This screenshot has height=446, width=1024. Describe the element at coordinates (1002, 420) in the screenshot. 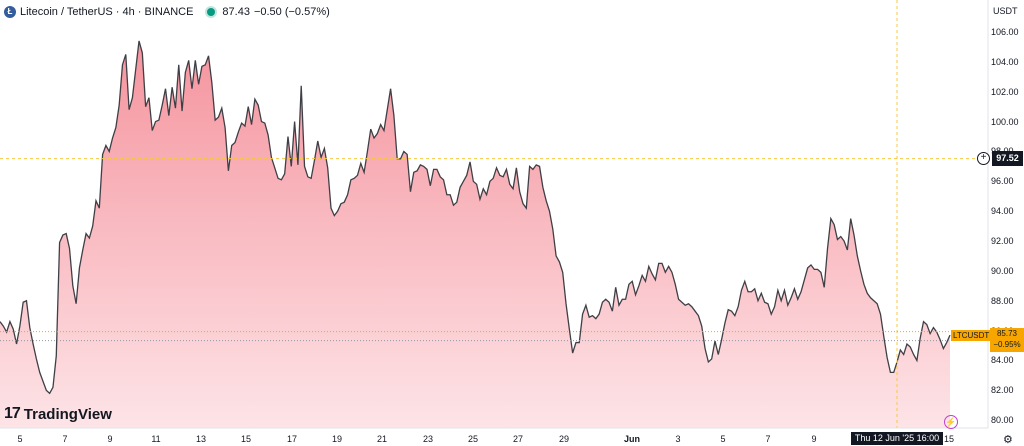

I see `price-tick-label: 80.00` at that location.